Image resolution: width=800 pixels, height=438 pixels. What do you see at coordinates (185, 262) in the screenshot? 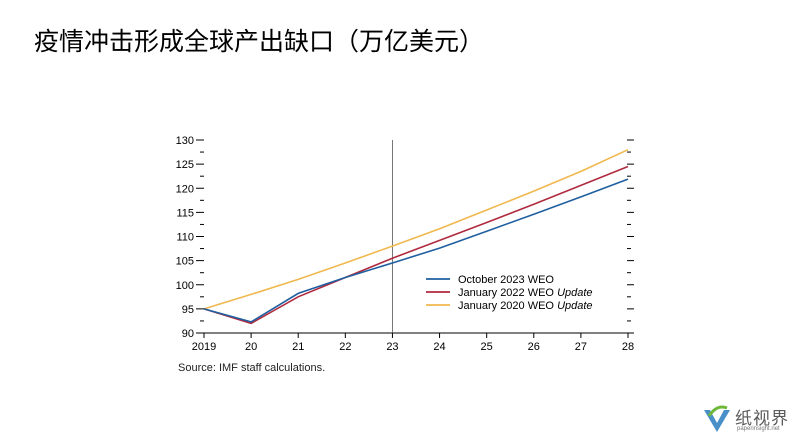
I see `y-tick-label: 105` at bounding box center [185, 262].